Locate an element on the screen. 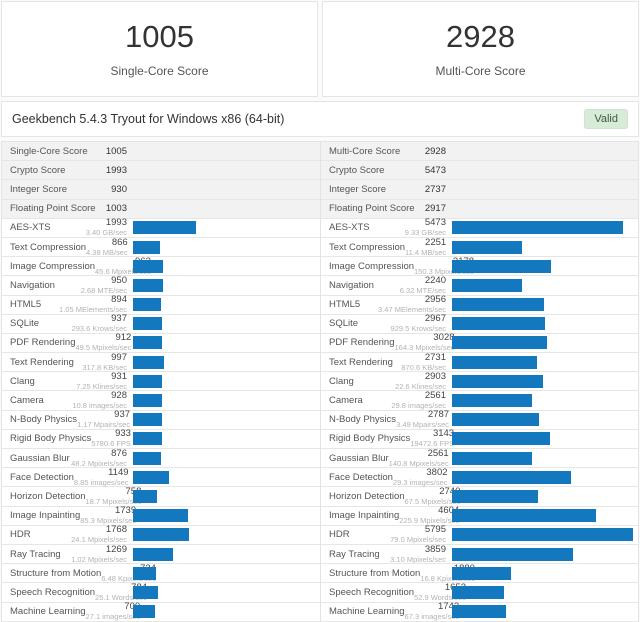 Image resolution: width=640 pixels, height=622 pixels. benchmark-score-block: 928 10.8 images/sec is located at coordinates (99, 400).